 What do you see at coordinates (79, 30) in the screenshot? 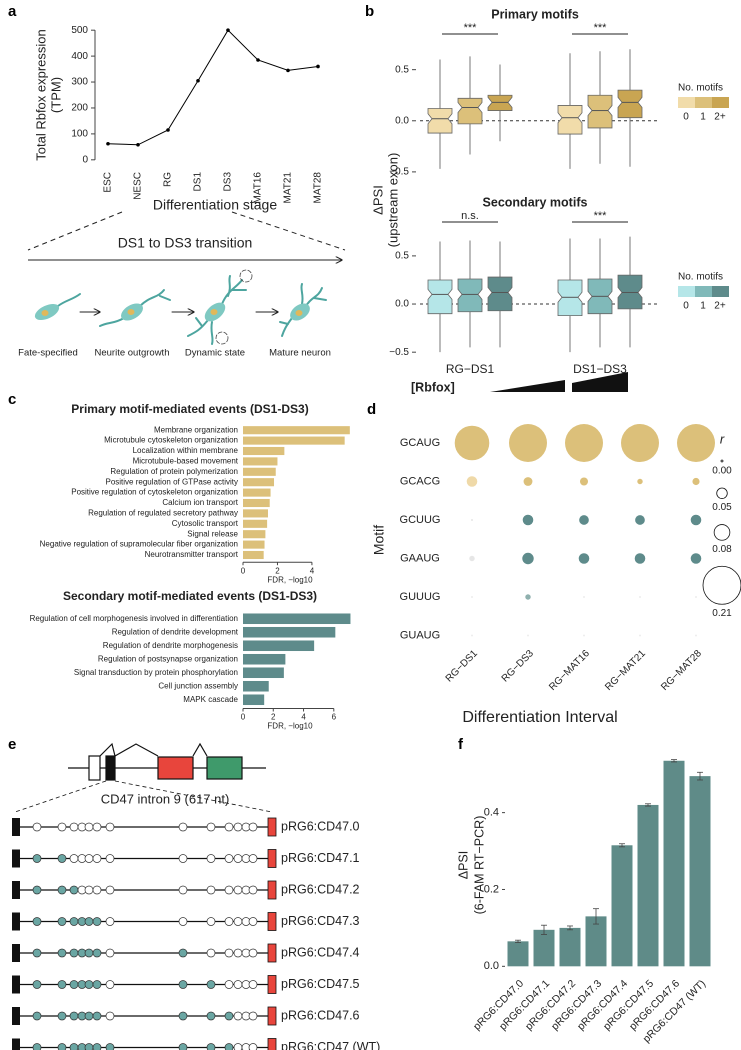
I see `y-tick-label: 500` at bounding box center [79, 30].